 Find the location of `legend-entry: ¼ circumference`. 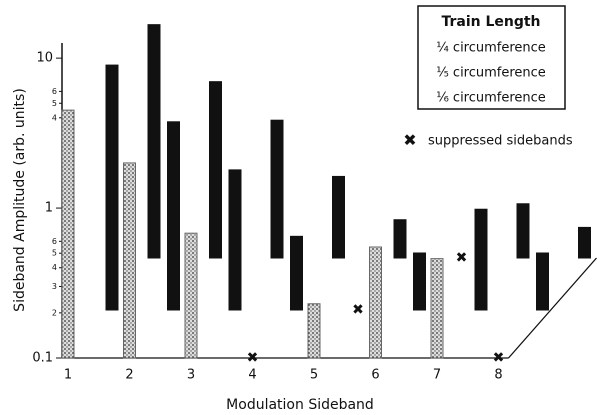

legend-entry: ¼ circumference is located at coordinates (491, 48).